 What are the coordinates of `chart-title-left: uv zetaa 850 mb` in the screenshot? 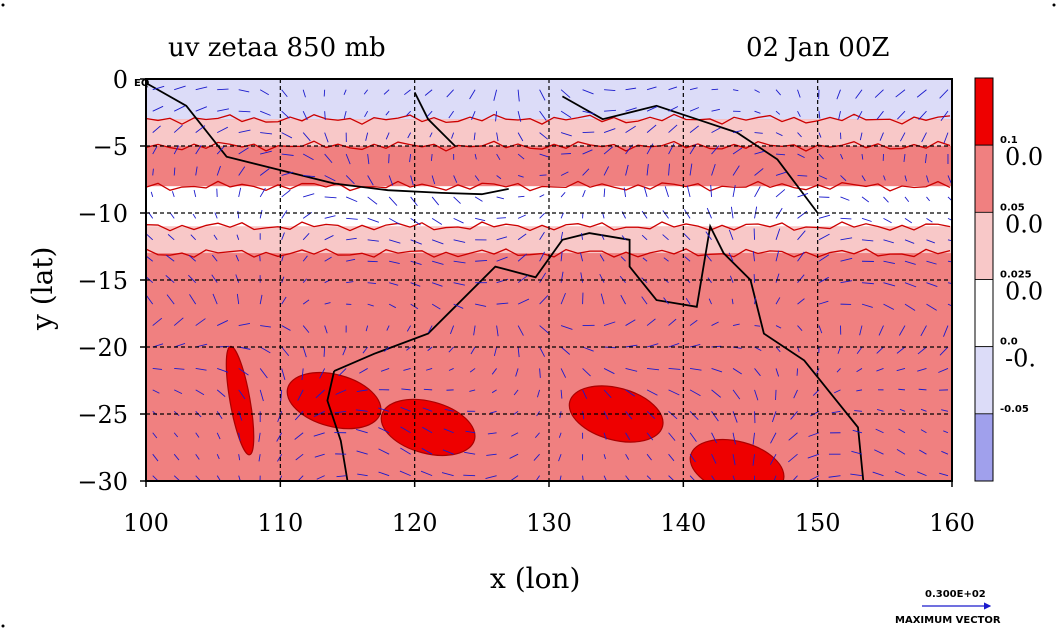 It's located at (277, 48).